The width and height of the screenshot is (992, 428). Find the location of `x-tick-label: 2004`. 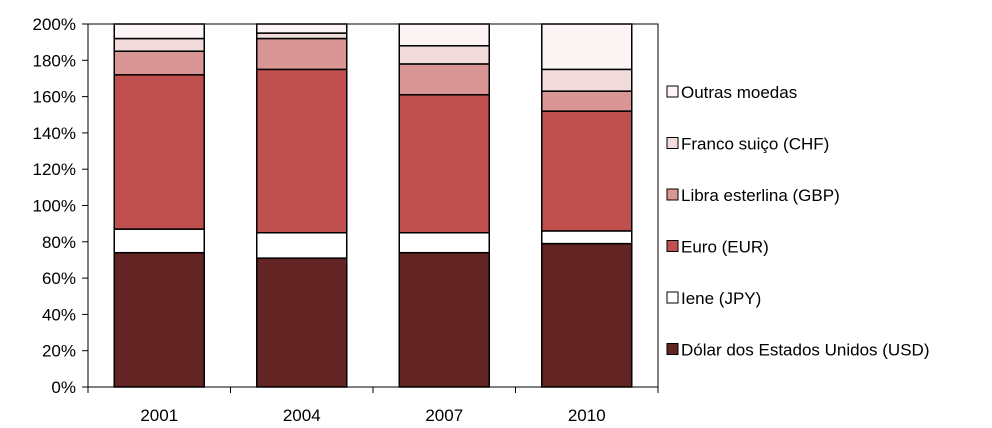

x-tick-label: 2004 is located at coordinates (302, 415).